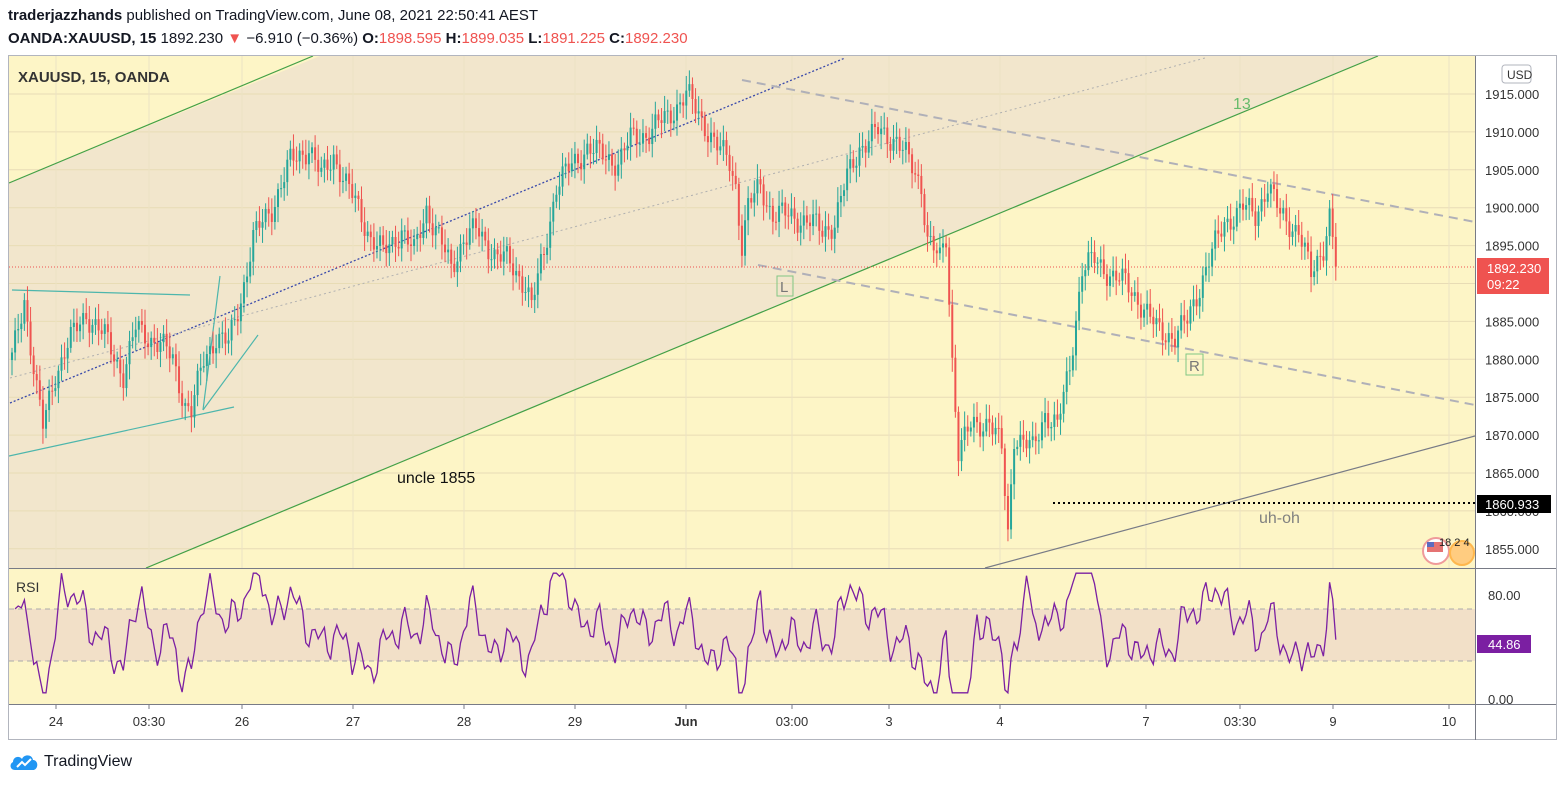 This screenshot has width=1565, height=786. Describe the element at coordinates (353, 721) in the screenshot. I see `time-tick-label: 27` at that location.